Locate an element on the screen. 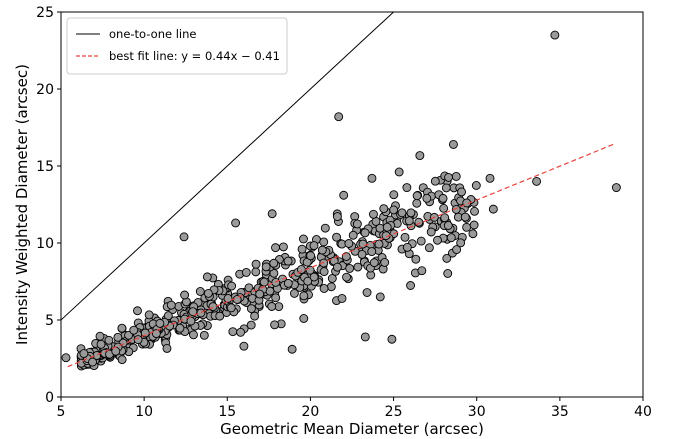 This screenshot has width=681, height=439. y-tick-label: 15 is located at coordinates (45, 167).